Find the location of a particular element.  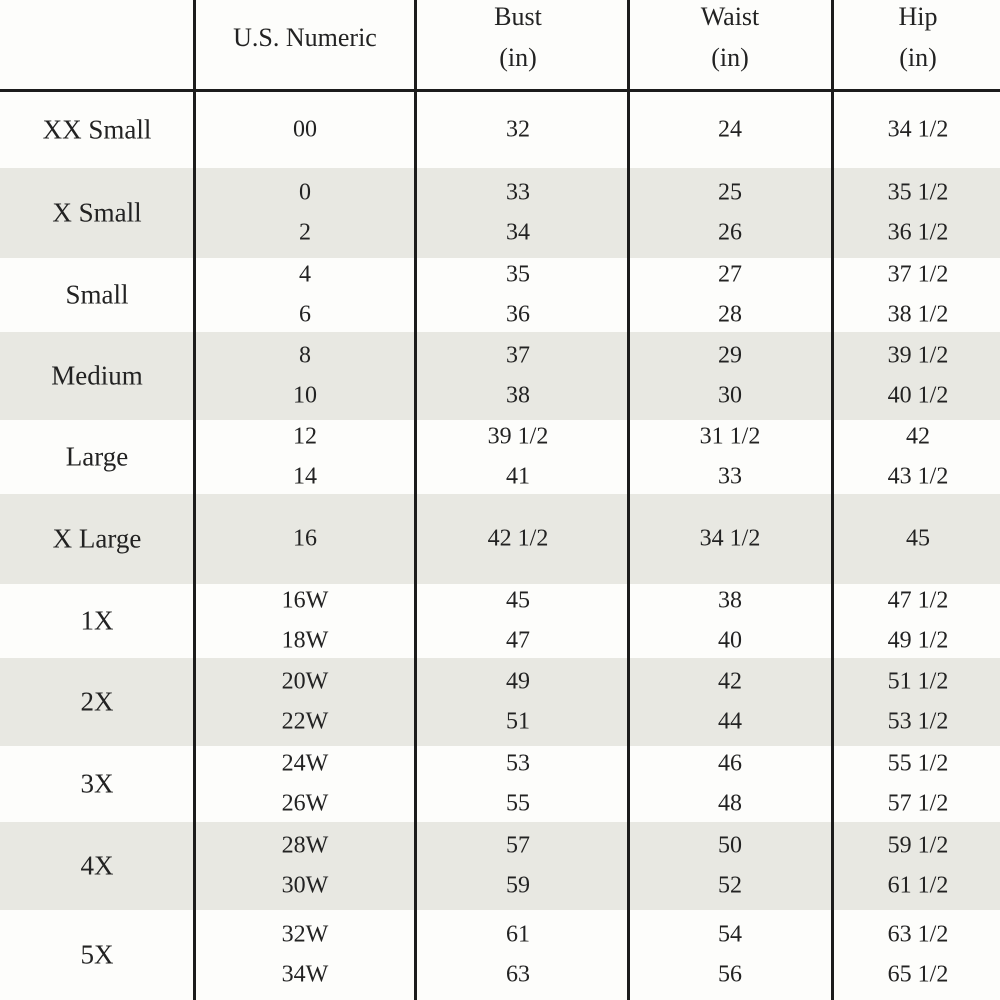

hip-value: 53 1/2 is located at coordinates (918, 721).